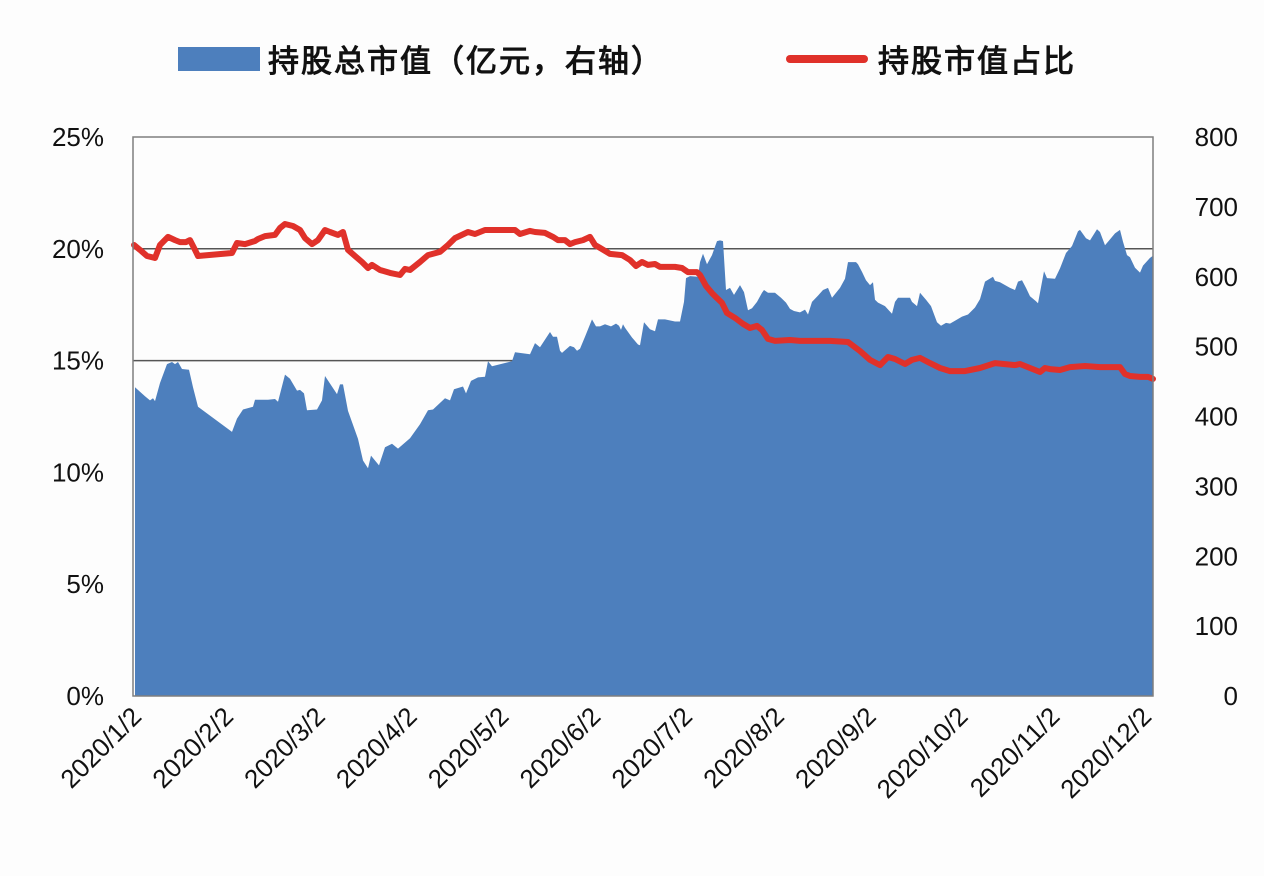  I want to click on right-y-tick-label: 200, so click(1216, 556).